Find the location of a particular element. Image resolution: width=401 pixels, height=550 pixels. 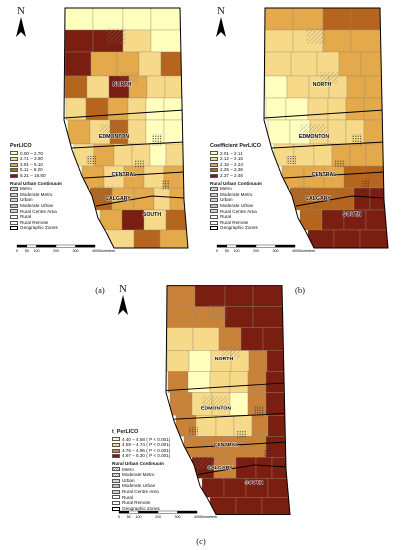

rural-urban-label: Rural Centre Area is located at coordinates (38, 211).